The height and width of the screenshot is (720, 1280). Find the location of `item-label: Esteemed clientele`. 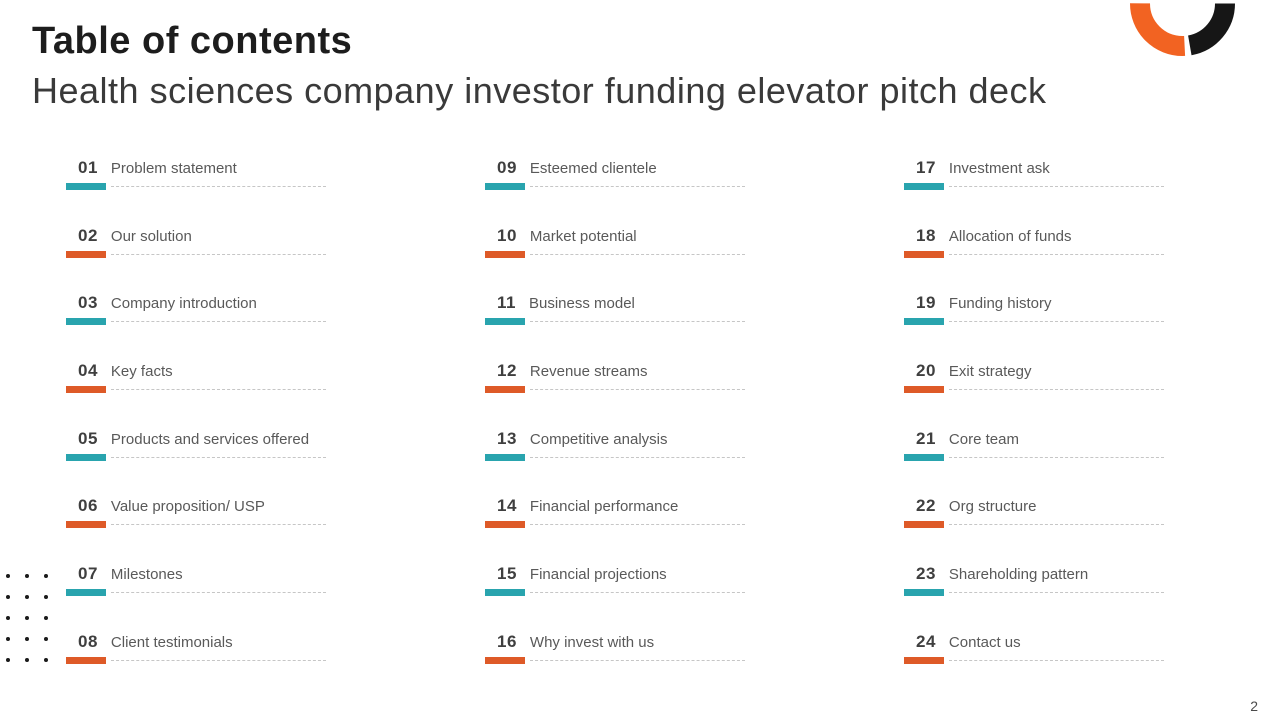

item-label: Esteemed clientele is located at coordinates (593, 168).